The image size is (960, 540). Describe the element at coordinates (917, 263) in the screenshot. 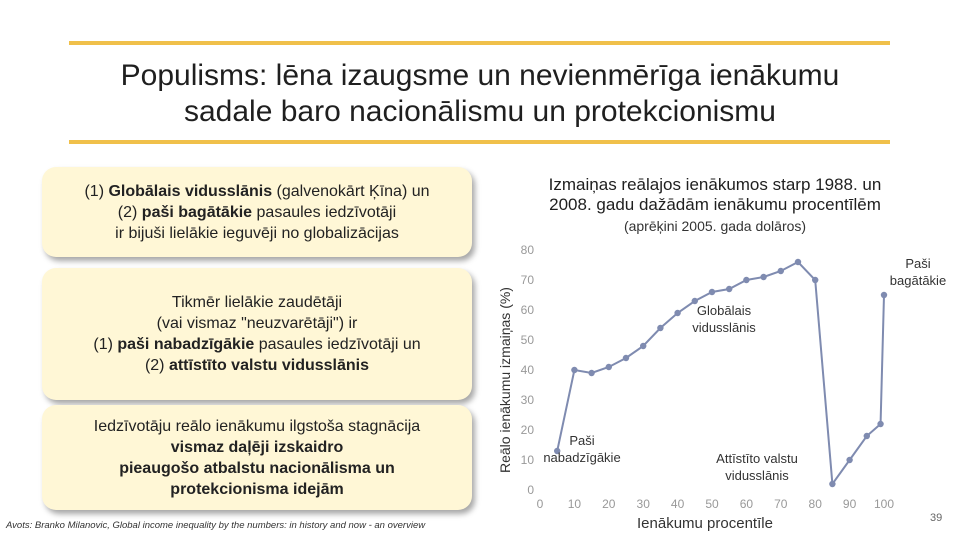

I see `annotation-richest-line1: Paši` at that location.